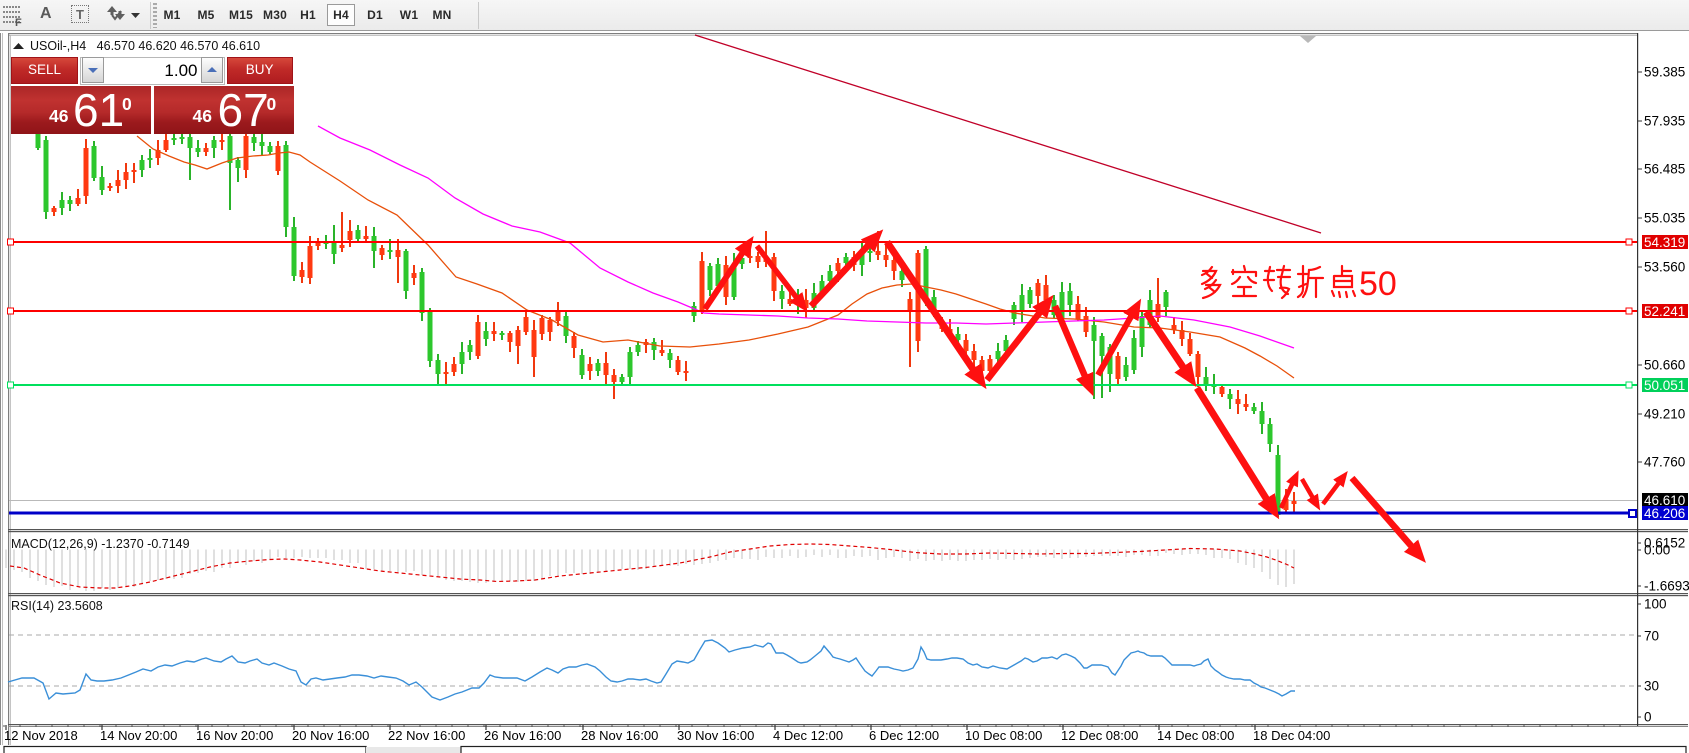 The image size is (1689, 753). I want to click on svg-text: 55.035, so click(1664, 218).